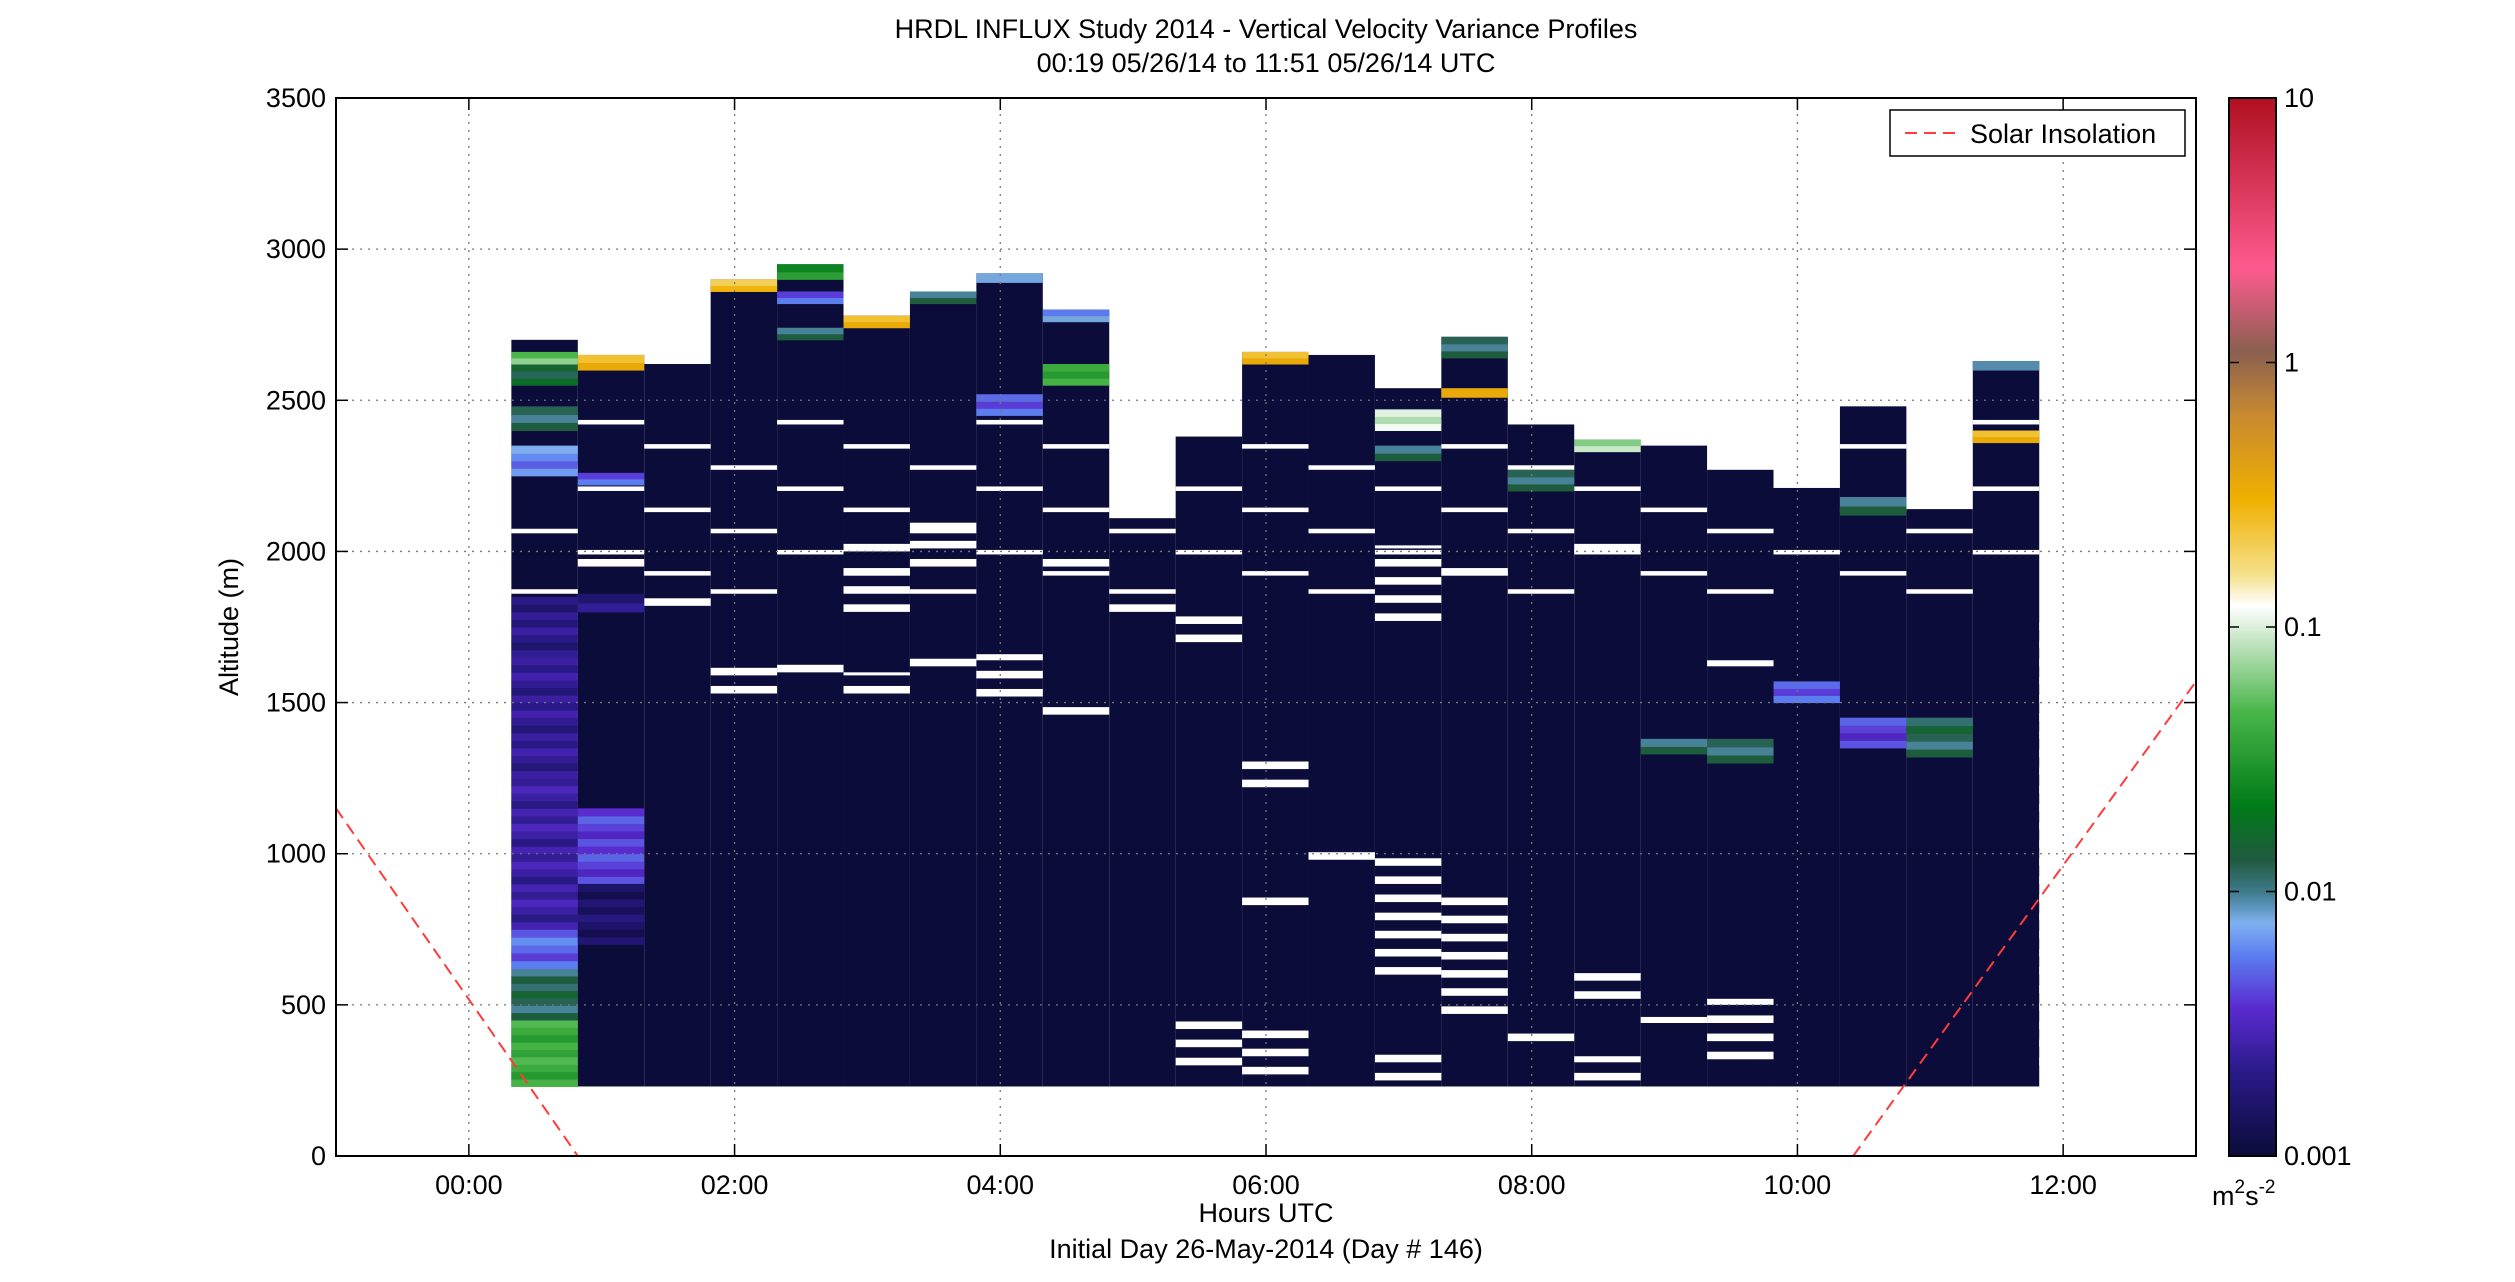 The height and width of the screenshot is (1282, 2515). I want to click on y-tick-label: 0, so click(318, 1156).